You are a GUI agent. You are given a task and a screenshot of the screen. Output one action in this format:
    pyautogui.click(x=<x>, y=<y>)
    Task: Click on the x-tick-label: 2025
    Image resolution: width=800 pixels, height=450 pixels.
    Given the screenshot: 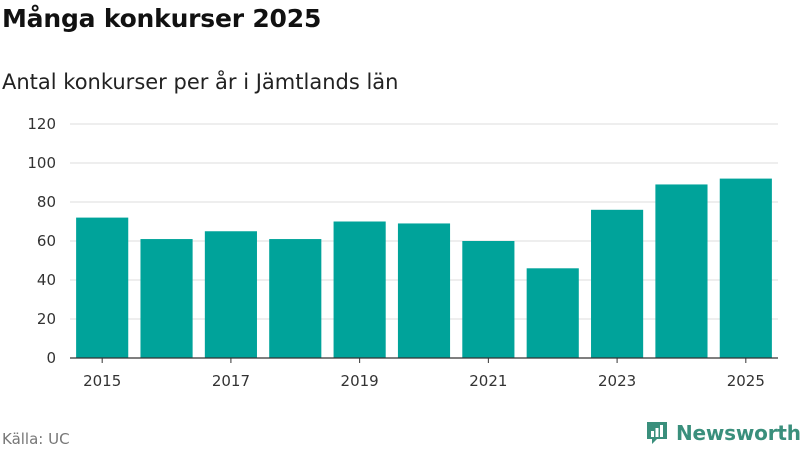 What is the action you would take?
    pyautogui.click(x=746, y=381)
    